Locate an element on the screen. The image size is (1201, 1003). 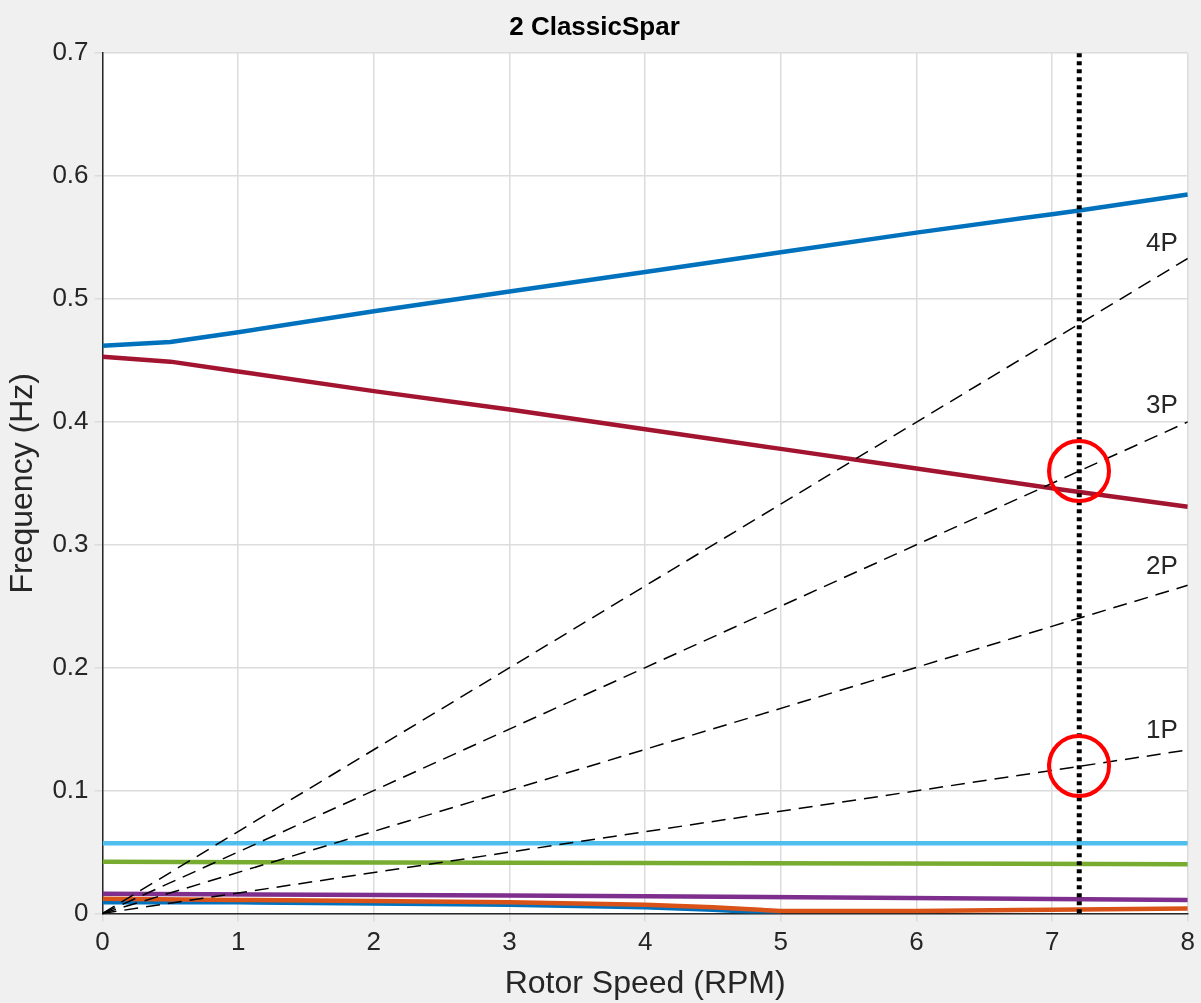
y-axis-title: Frequency (Hz) is located at coordinates (21, 483).